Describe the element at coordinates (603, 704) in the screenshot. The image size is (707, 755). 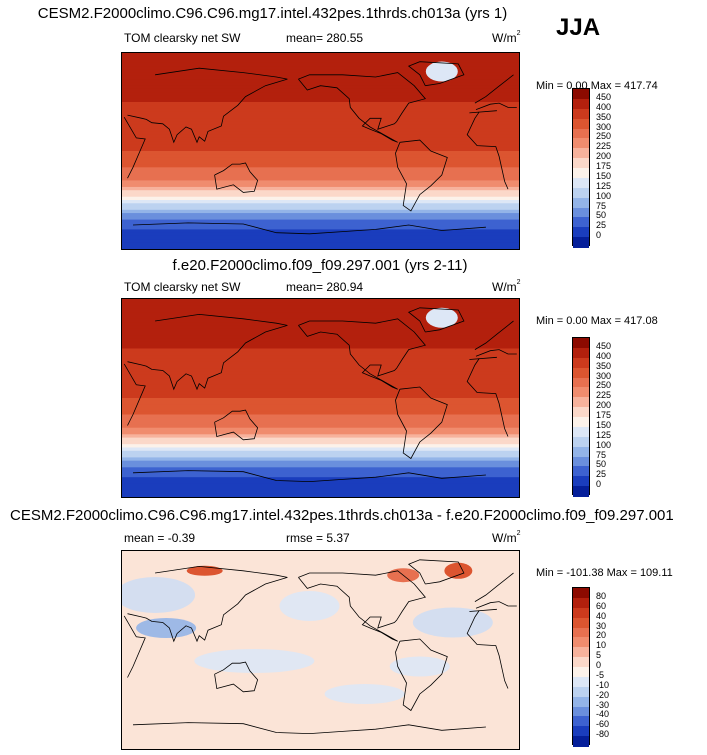
I see `colorbar-tick-label: -30` at that location.